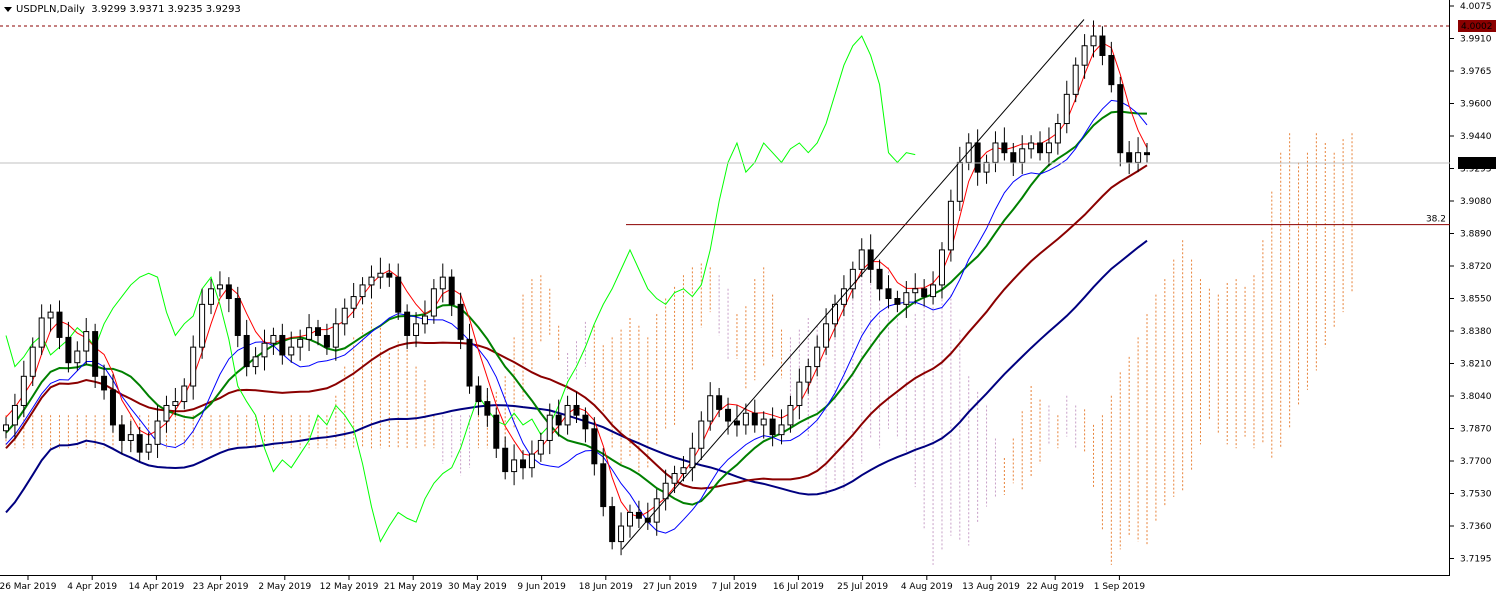 This screenshot has width=1497, height=597. I want to click on y-tick-label: 3.8040, so click(1476, 397).